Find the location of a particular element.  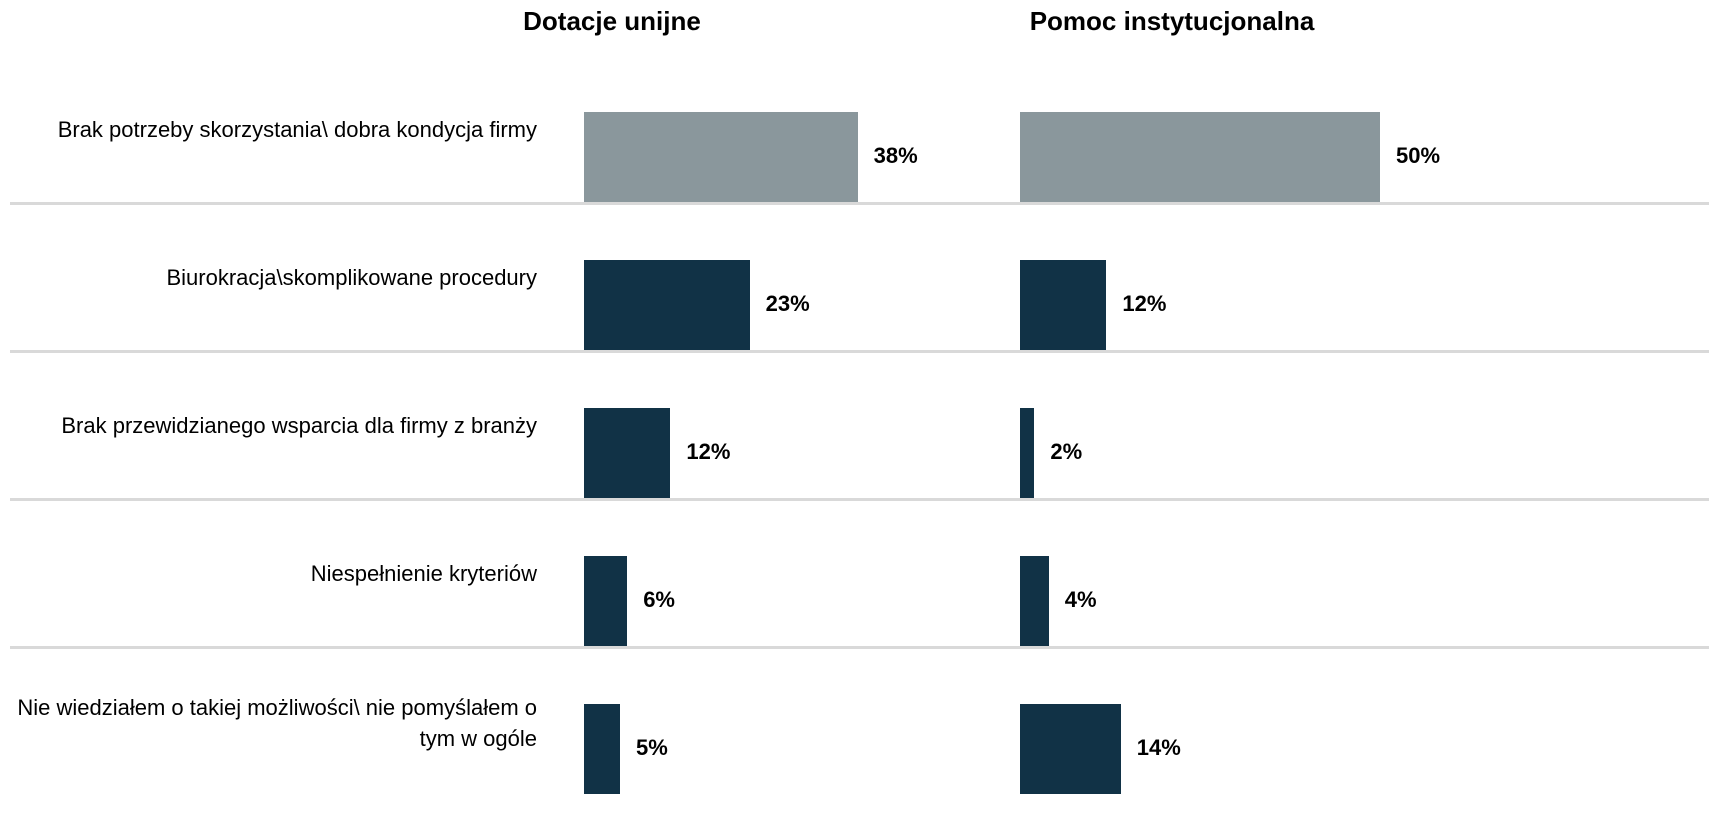

value-label-2-5: 14% is located at coordinates (1158, 747).